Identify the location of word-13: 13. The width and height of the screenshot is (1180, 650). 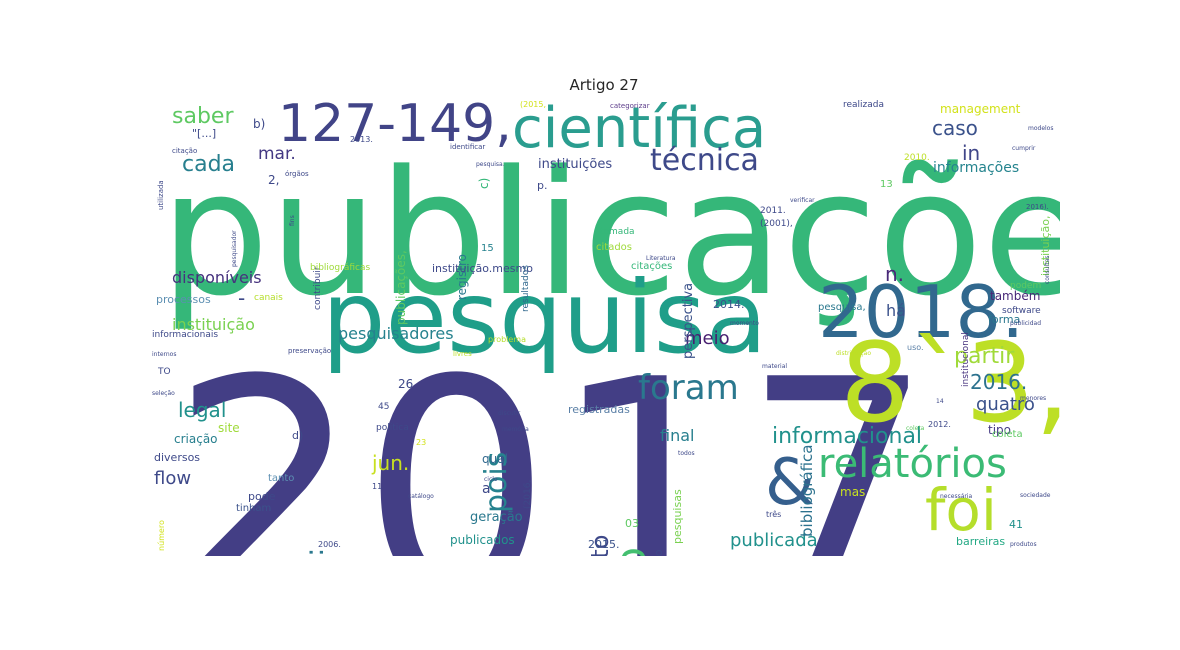
(886, 184).